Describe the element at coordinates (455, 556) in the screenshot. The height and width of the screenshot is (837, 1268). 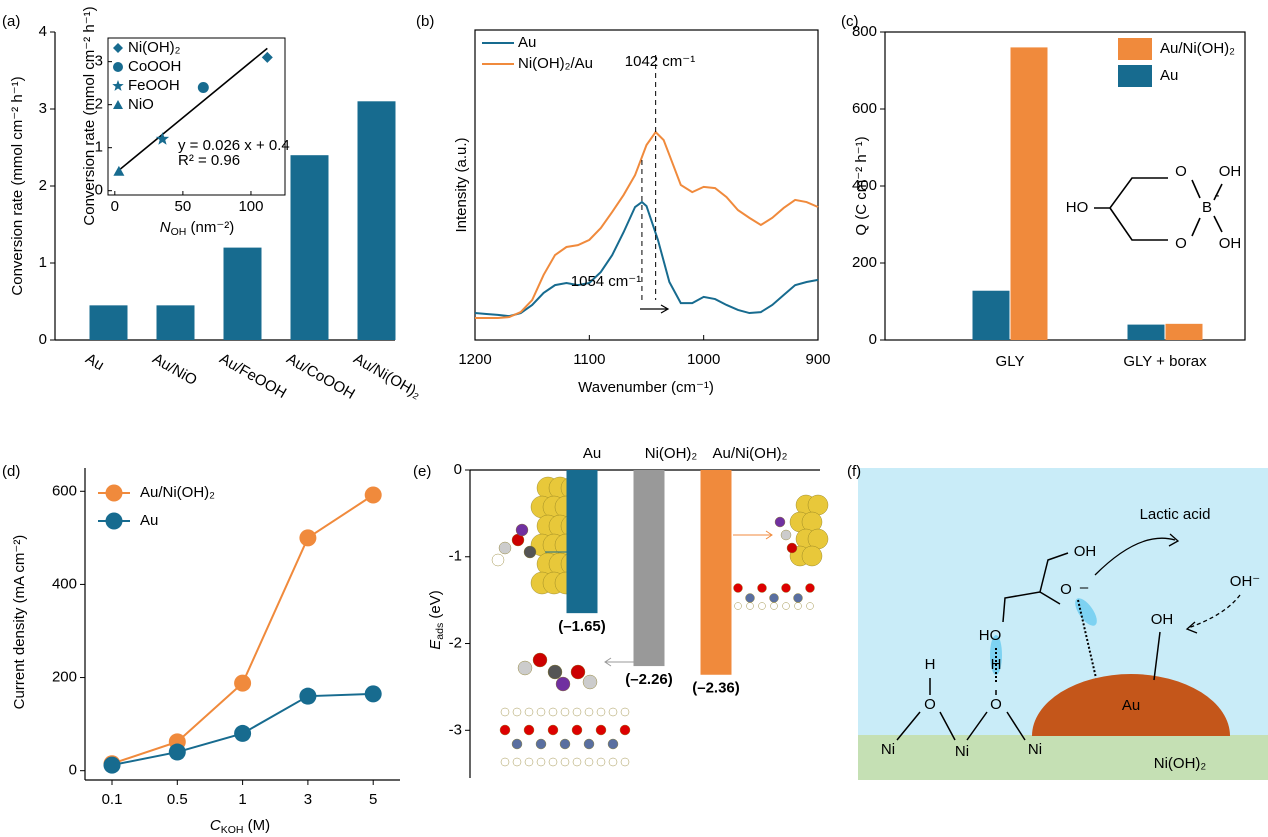
I see `y-tick-label: -1` at that location.